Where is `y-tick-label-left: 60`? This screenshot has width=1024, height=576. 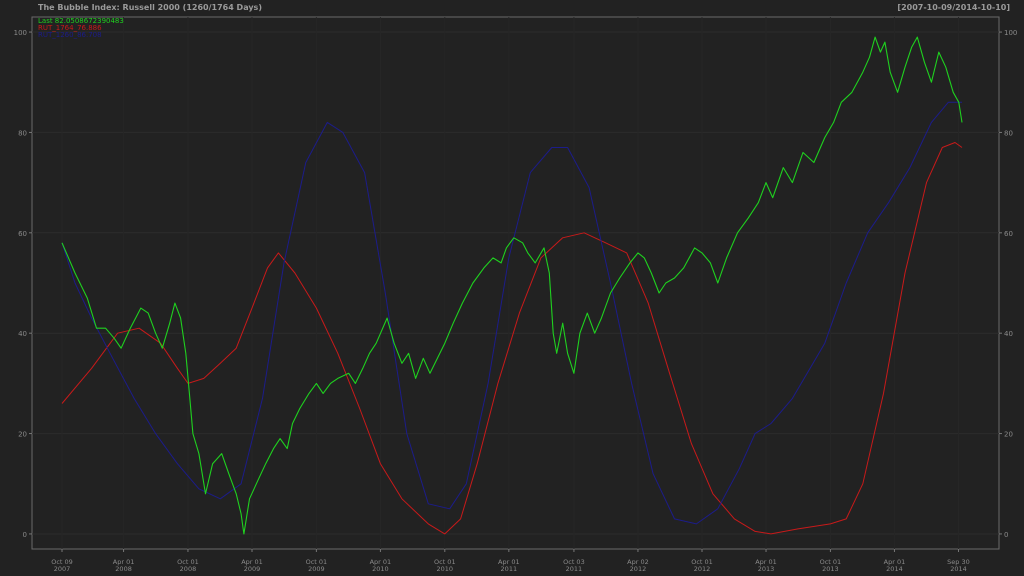
y-tick-label-left: 60 is located at coordinates (22, 234).